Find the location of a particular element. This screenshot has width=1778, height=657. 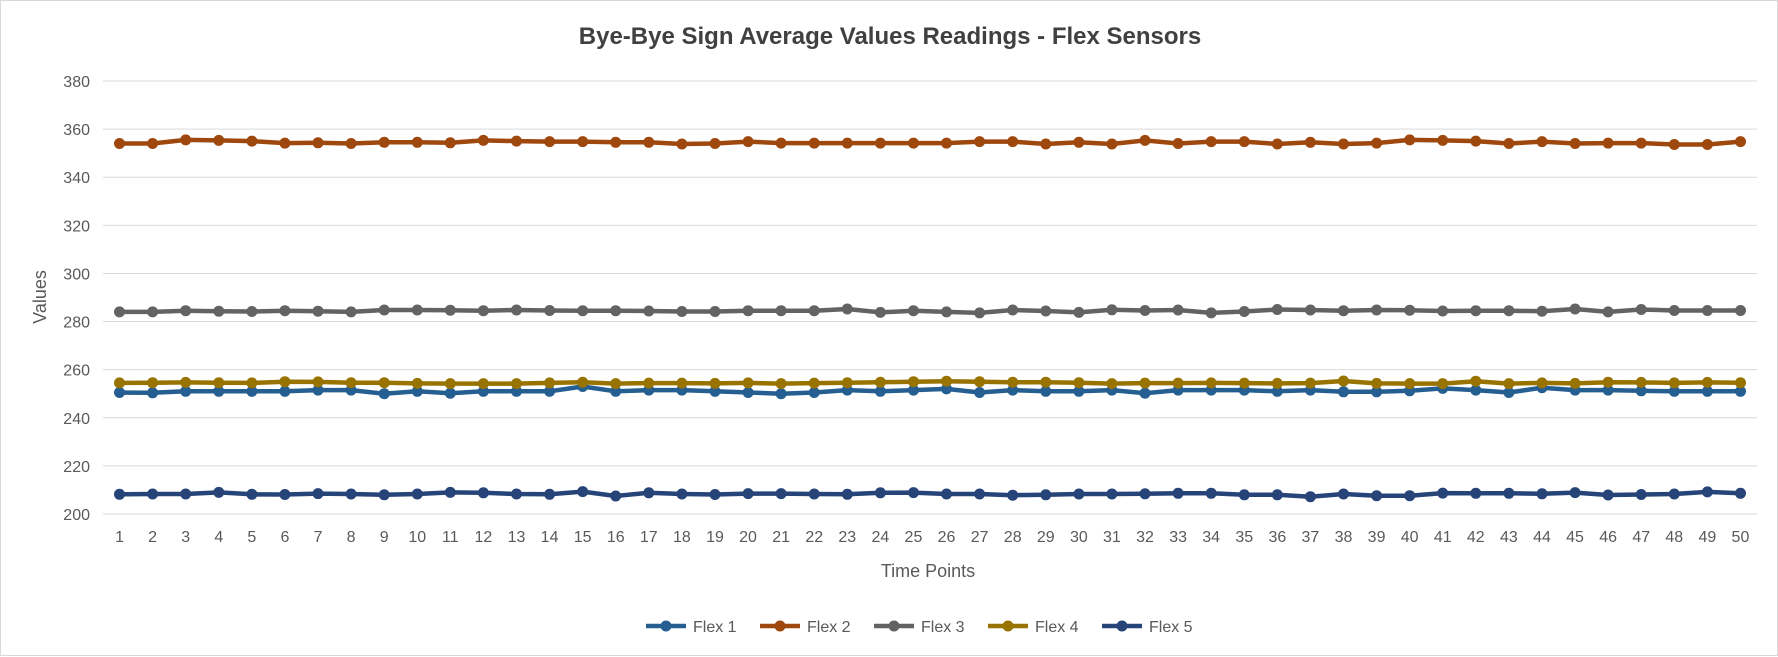

series-line is located at coordinates (930, 390).